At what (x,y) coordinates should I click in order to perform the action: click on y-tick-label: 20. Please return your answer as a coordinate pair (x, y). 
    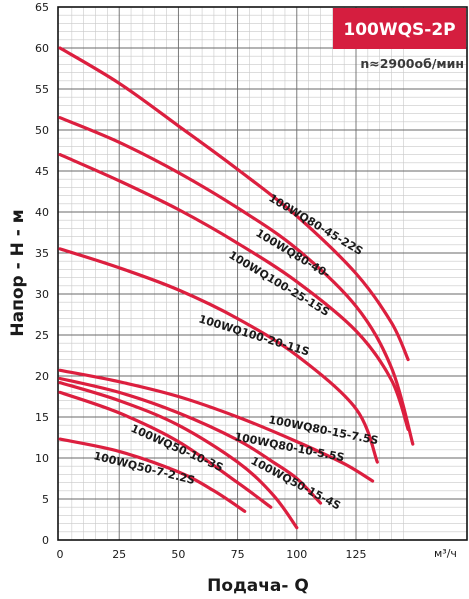
    Looking at the image, I should click on (42, 376).